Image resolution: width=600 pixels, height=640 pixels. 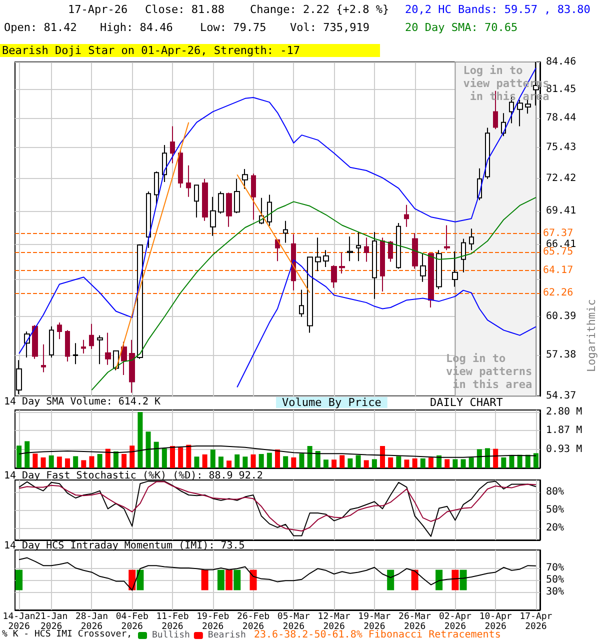 What do you see at coordinates (561, 396) in the screenshot?
I see `y-tick-label: 54.37` at bounding box center [561, 396].